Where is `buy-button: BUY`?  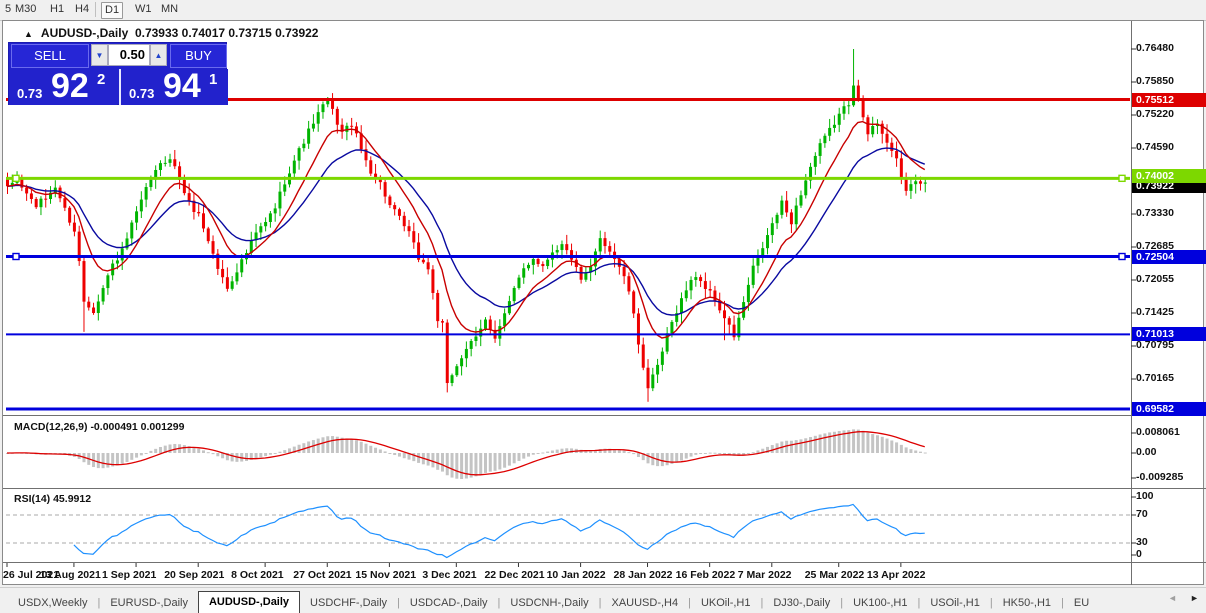 buy-button: BUY is located at coordinates (198, 56).